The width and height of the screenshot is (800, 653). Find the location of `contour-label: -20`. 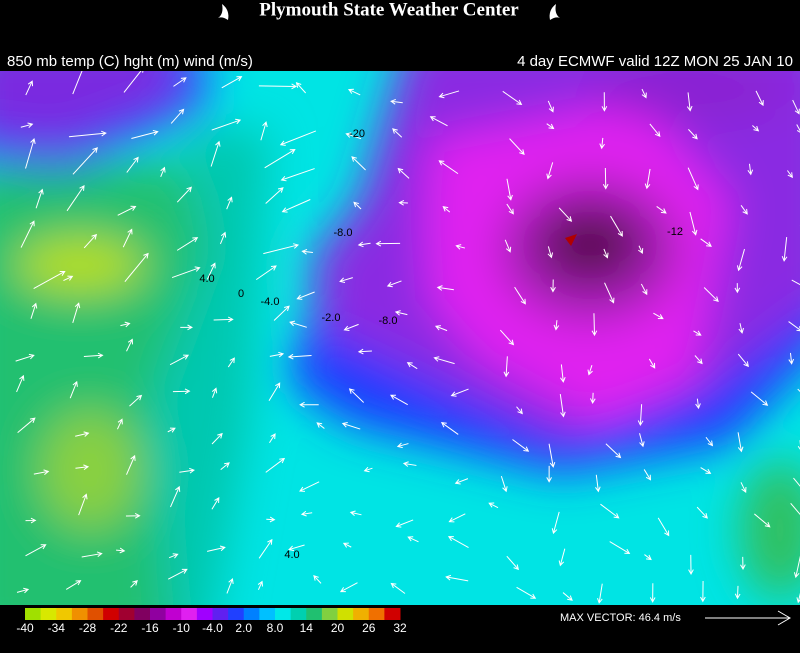

contour-label: -20 is located at coordinates (357, 134).